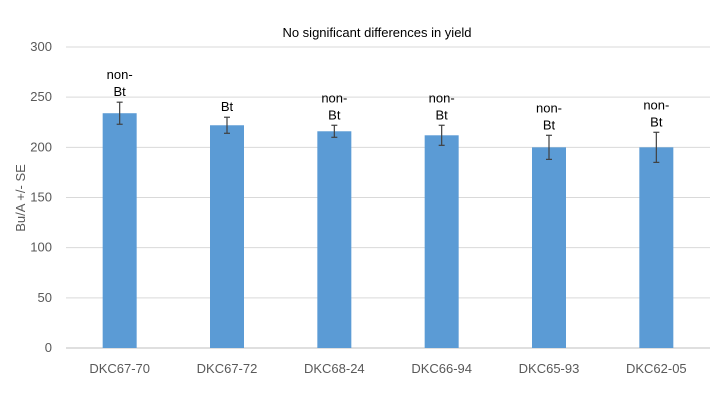 Image resolution: width=720 pixels, height=405 pixels. I want to click on y-tick-label: 150, so click(41, 197).